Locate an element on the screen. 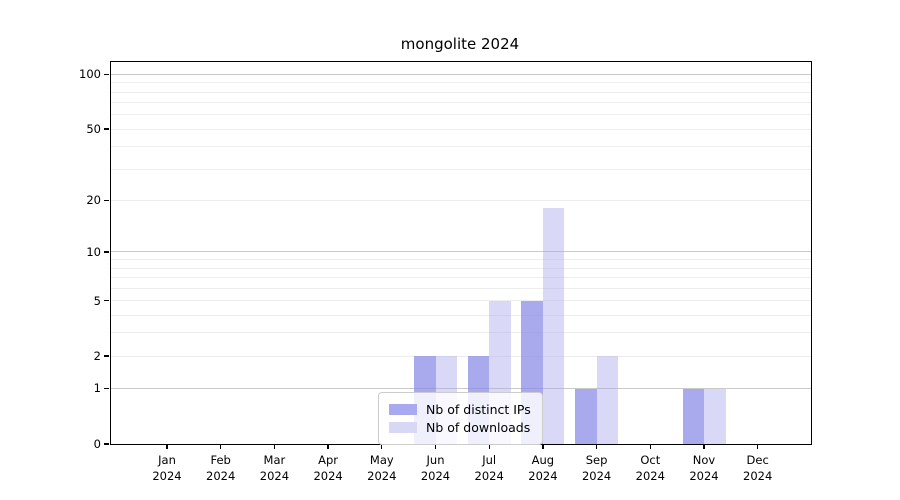  legend-label-downloads: Nb of downloads is located at coordinates (478, 427).